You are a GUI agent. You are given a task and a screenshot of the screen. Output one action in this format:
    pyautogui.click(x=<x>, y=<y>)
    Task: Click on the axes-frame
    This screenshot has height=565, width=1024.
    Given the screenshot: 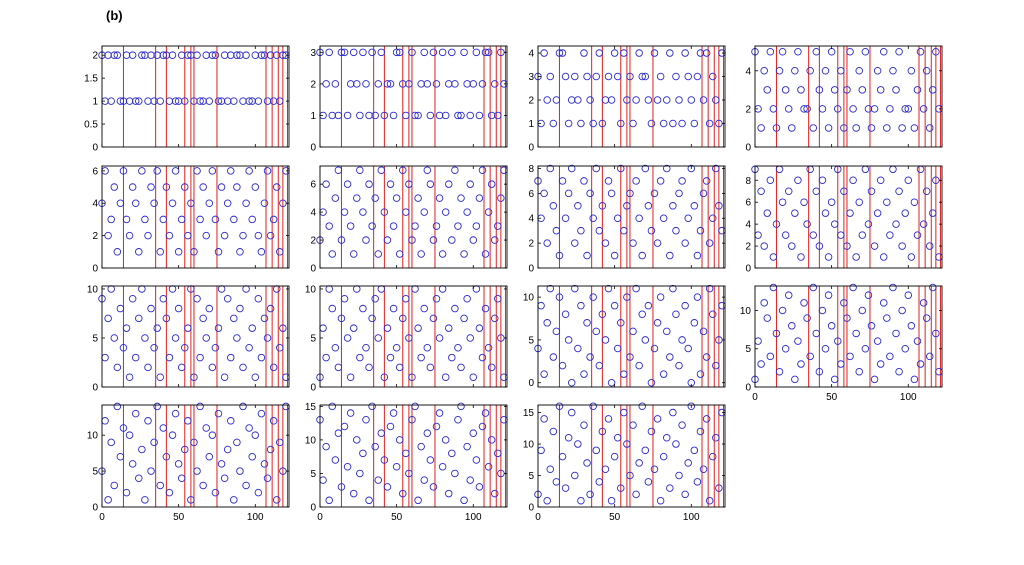 What is the action you would take?
    pyautogui.click(x=631, y=217)
    